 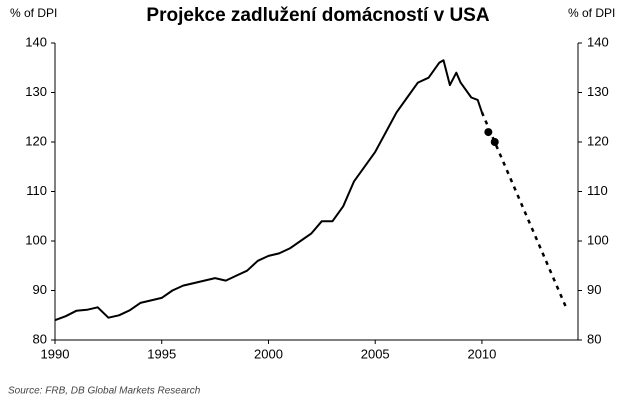 What do you see at coordinates (36, 41) in the screenshot?
I see `y-tick-label: 140` at bounding box center [36, 41].